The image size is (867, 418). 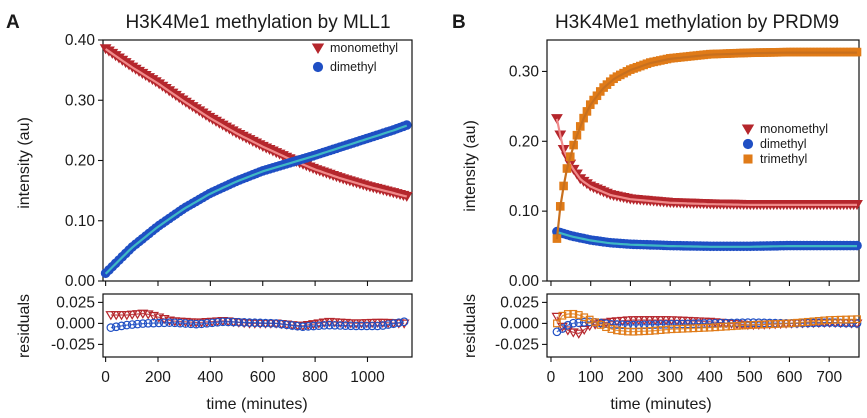 I want to click on panel-b-ylabel: intensity (au), so click(x=470, y=166).